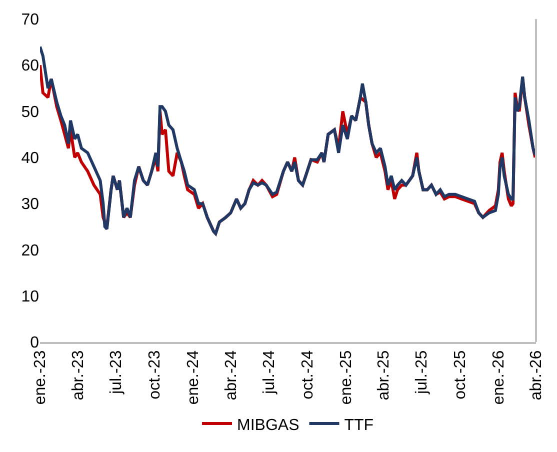 The image size is (557, 452). I want to click on y-tick-label: 60, so click(30, 66).